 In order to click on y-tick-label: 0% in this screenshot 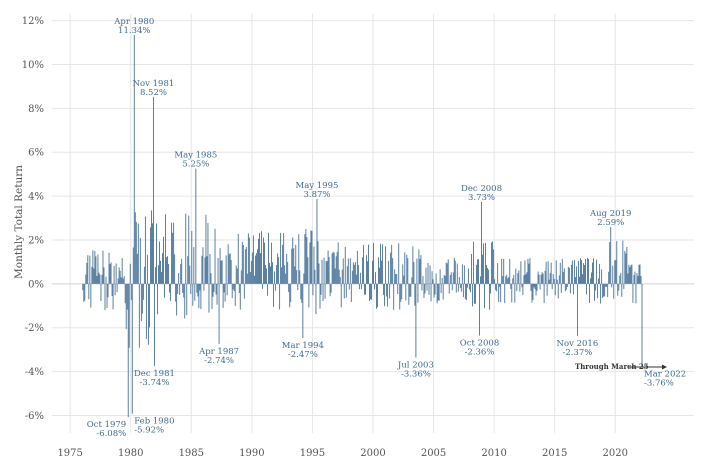, I will do `click(36, 284)`.